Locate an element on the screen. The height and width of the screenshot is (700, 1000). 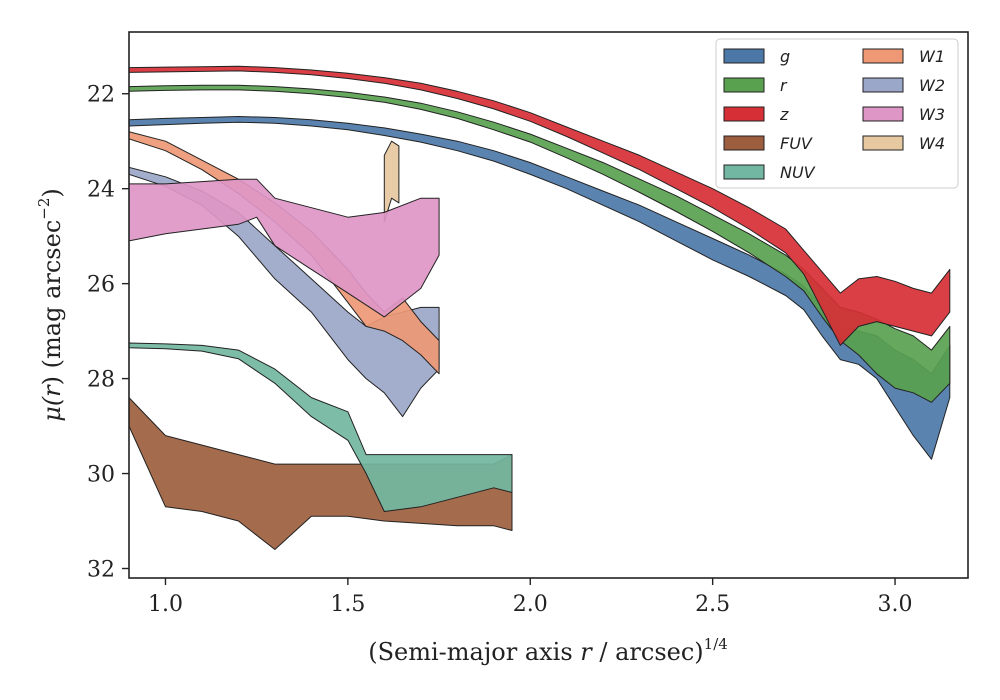
legend-item-g: g is located at coordinates (756, 56).